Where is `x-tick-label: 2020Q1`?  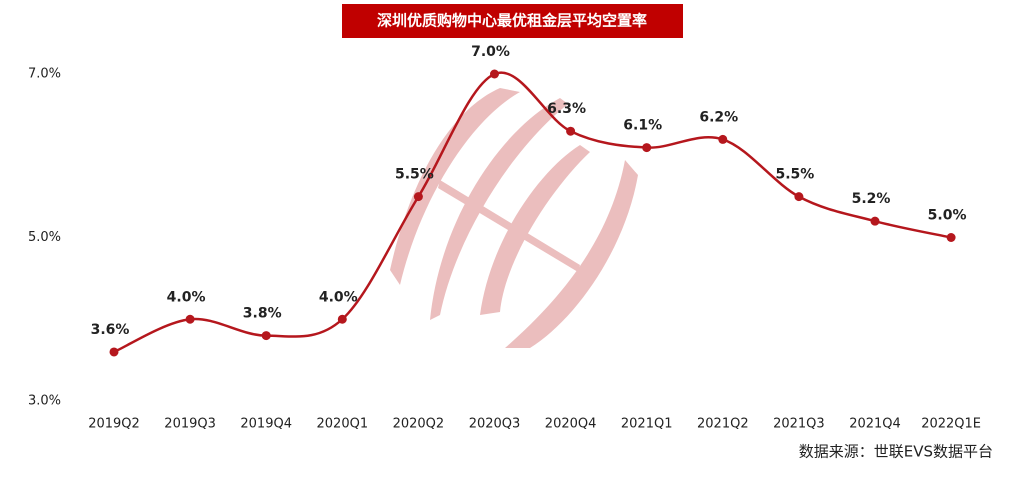 x-tick-label: 2020Q1 is located at coordinates (343, 424).